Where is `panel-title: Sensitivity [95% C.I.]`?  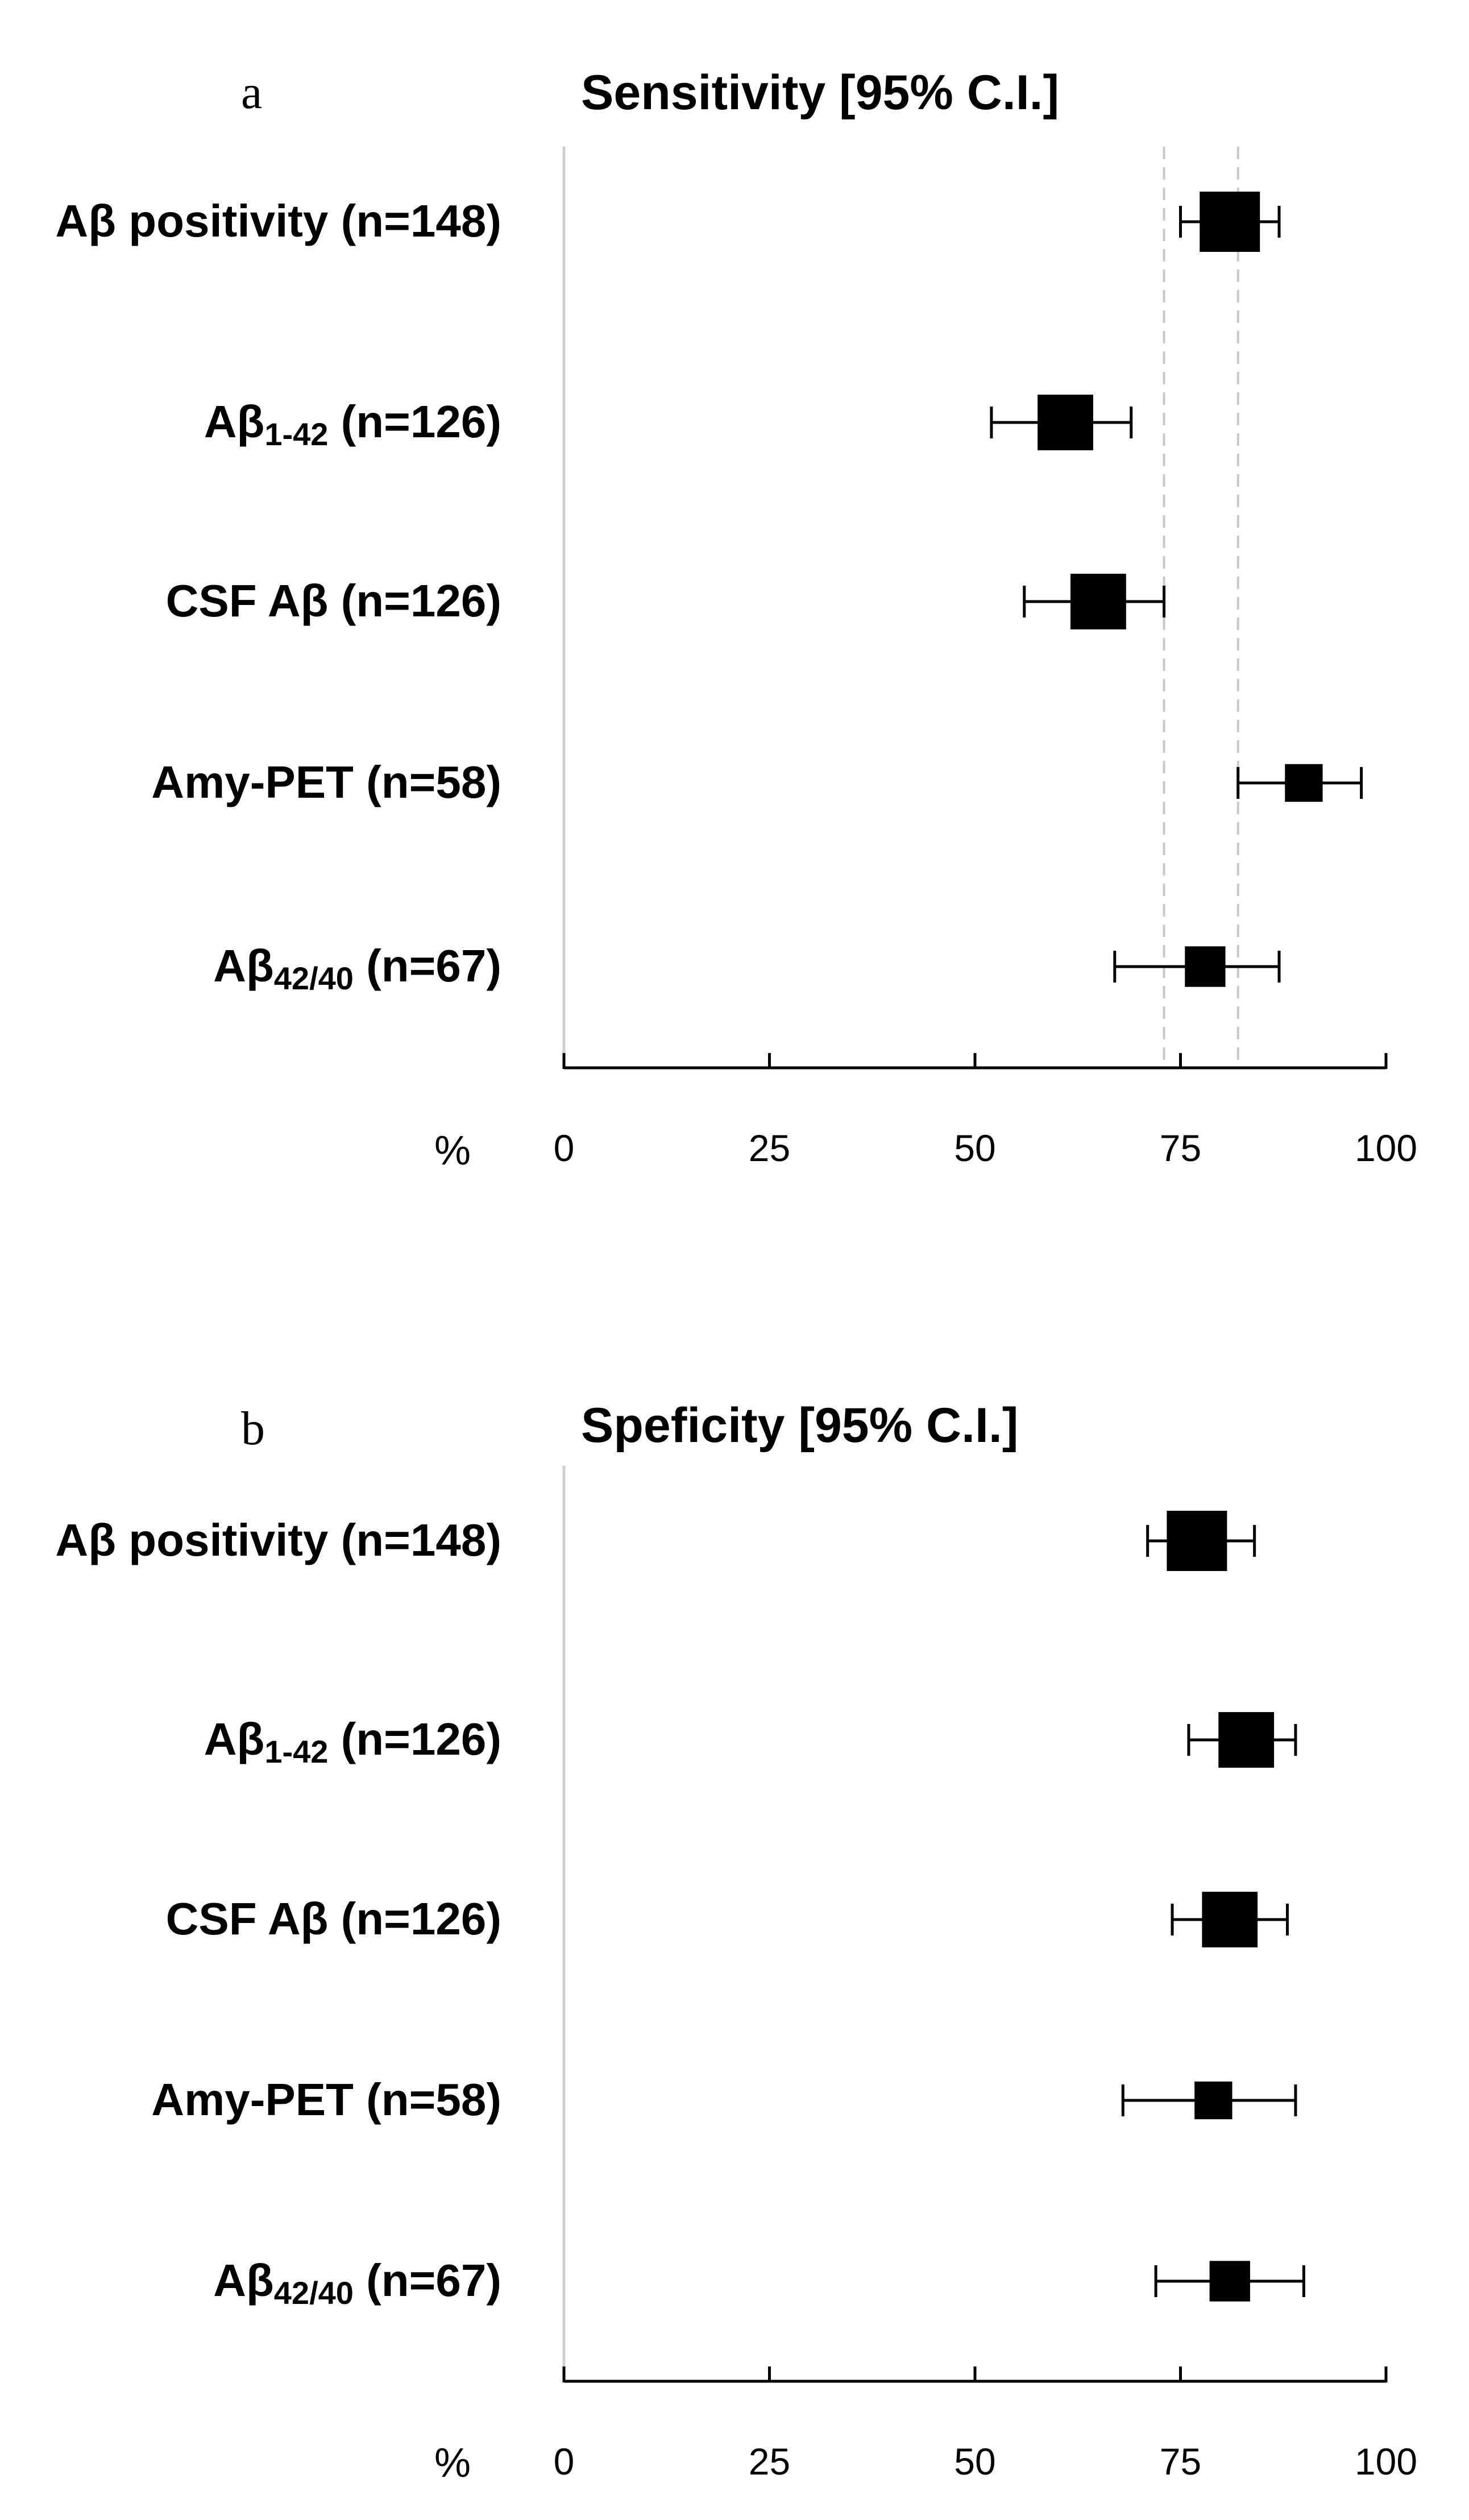 panel-title: Sensitivity [95% C.I.] is located at coordinates (820, 92).